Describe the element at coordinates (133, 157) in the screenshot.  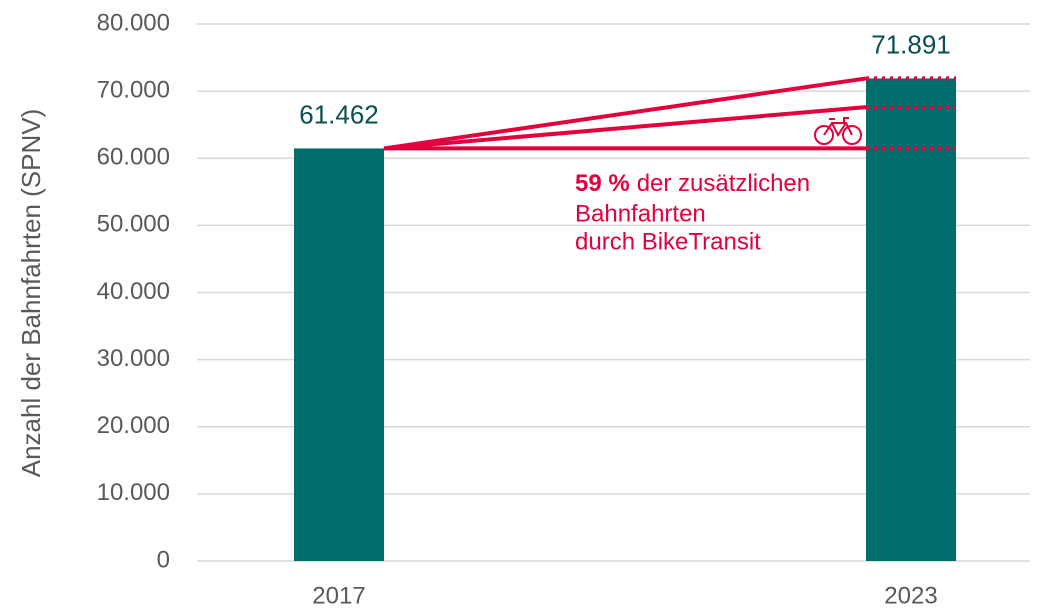
I see `y-tick-label: 60.000` at that location.